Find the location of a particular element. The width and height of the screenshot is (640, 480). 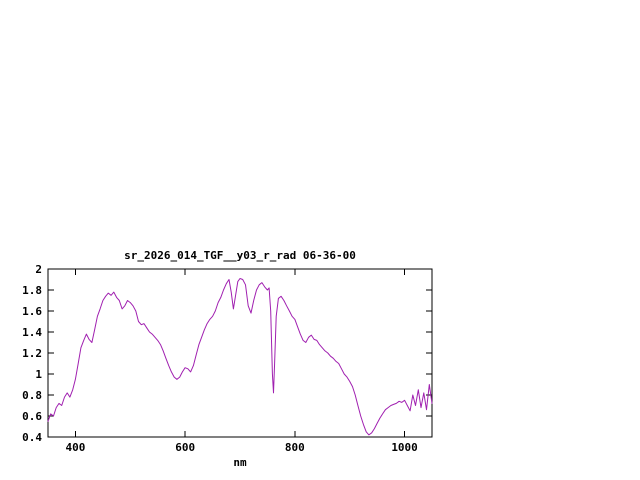

y-tick-label: 0.8 is located at coordinates (32, 395).